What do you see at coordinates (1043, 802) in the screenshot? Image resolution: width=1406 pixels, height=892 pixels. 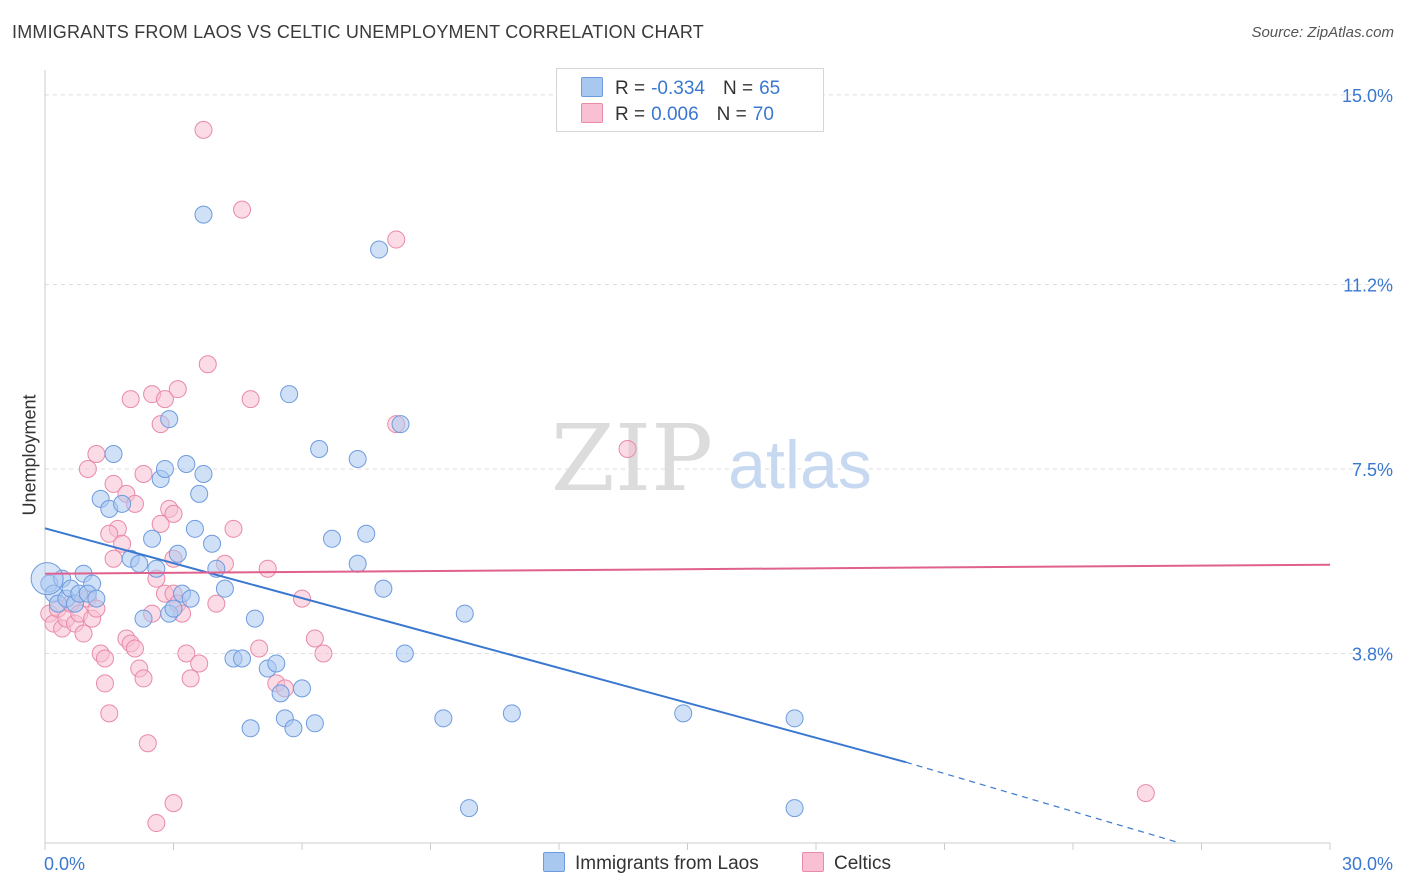 I see `laos-trend-extension` at bounding box center [1043, 802].